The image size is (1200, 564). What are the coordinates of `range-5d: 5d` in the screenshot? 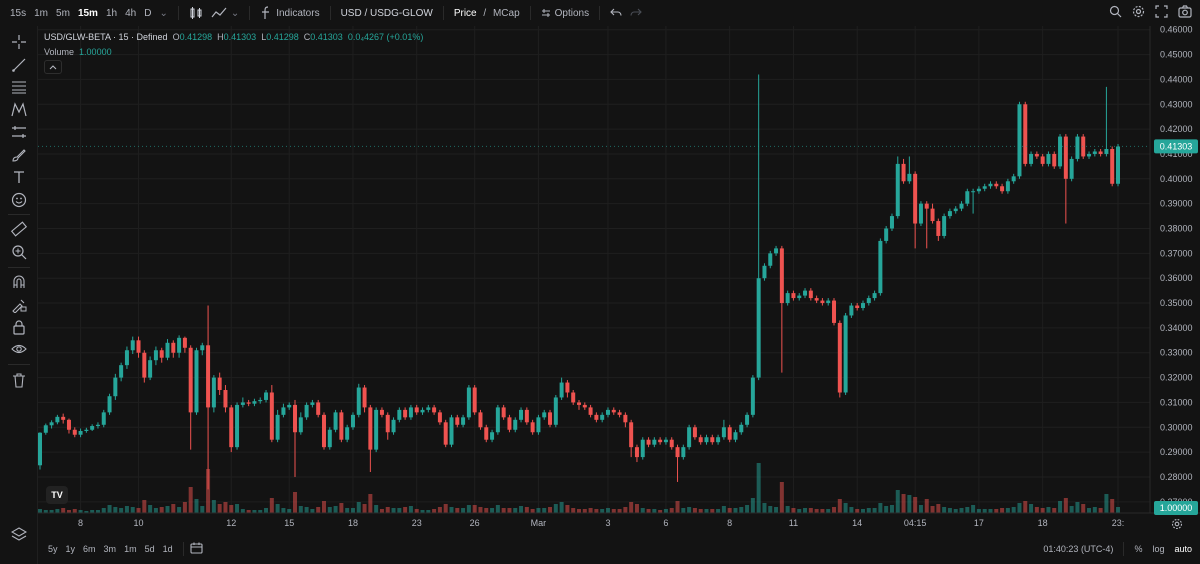 It's located at (149, 549).